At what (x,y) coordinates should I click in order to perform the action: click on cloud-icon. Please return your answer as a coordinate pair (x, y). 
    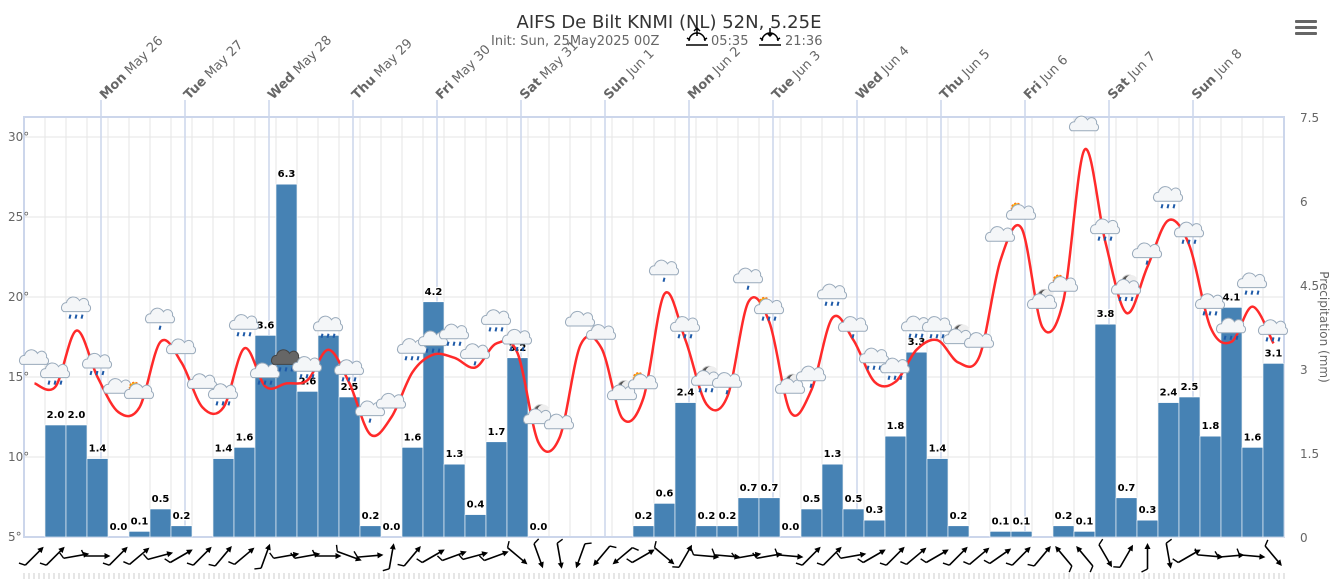
    Looking at the image, I should click on (202, 381).